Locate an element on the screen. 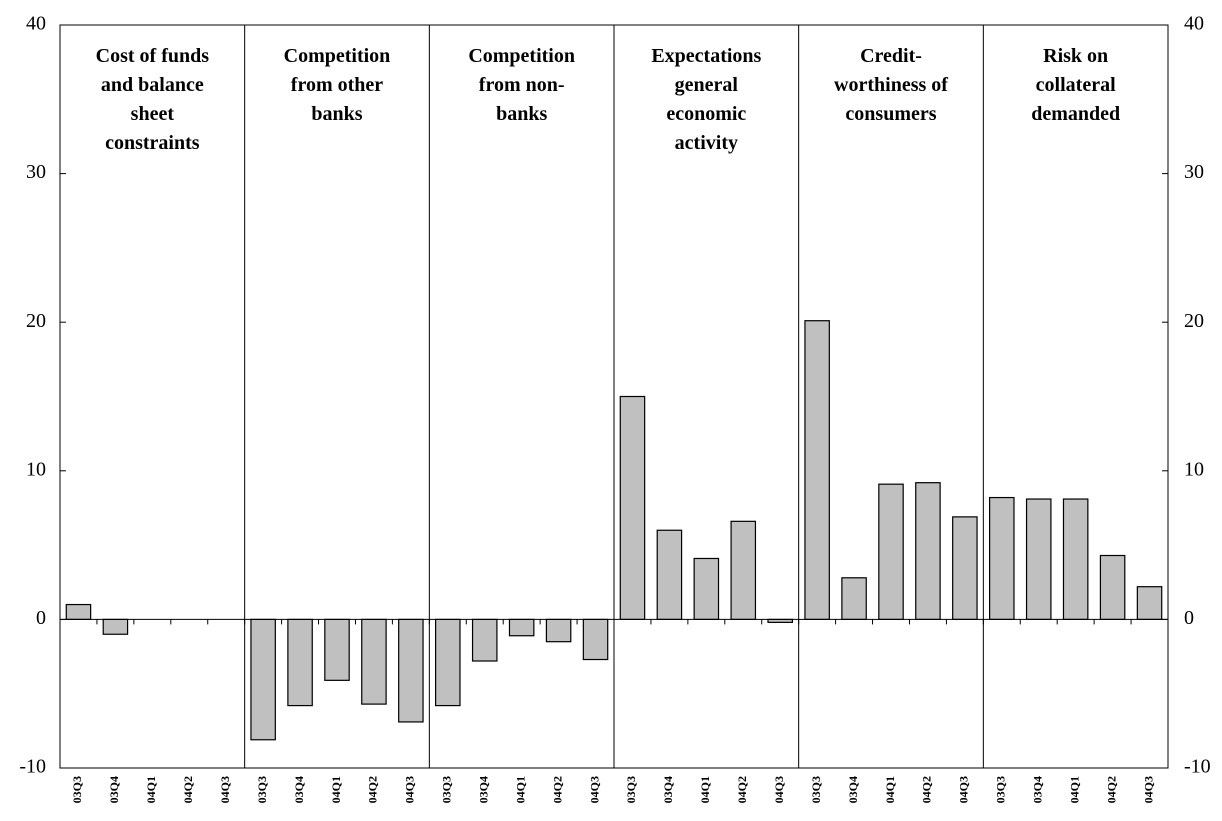 This screenshot has width=1222, height=821. y-tick-label: -10 is located at coordinates (32, 767).